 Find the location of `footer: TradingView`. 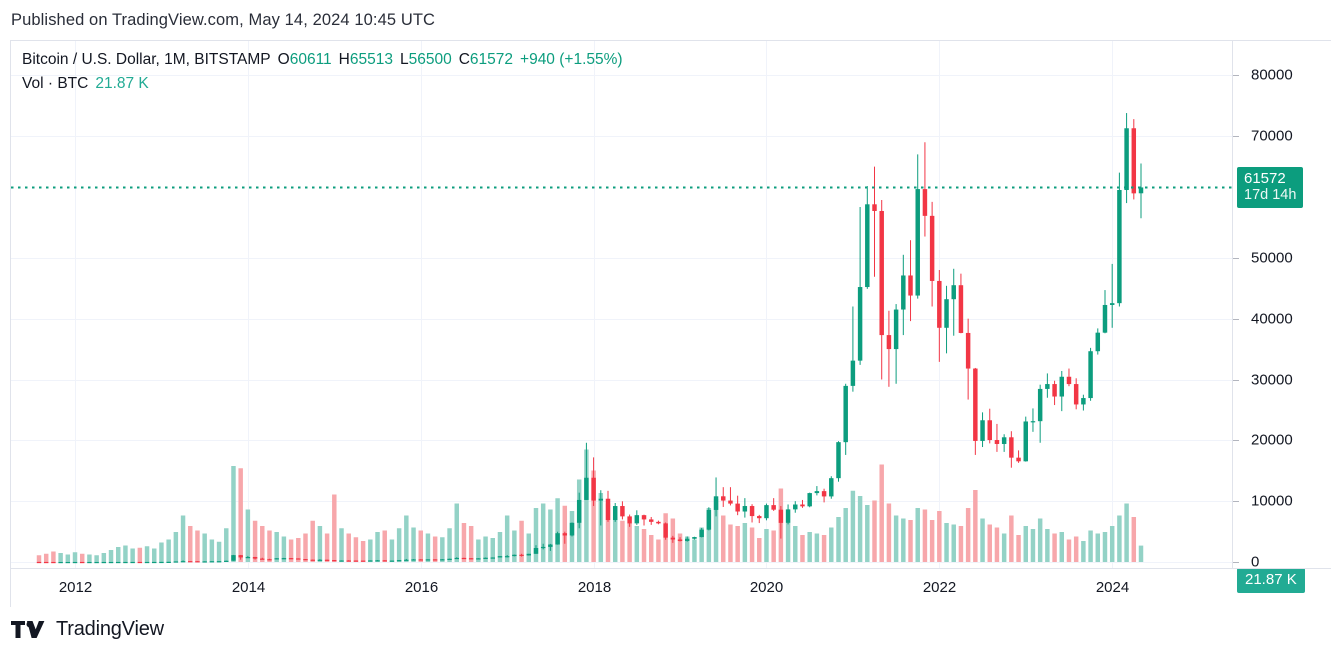

footer: TradingView is located at coordinates (87, 629).